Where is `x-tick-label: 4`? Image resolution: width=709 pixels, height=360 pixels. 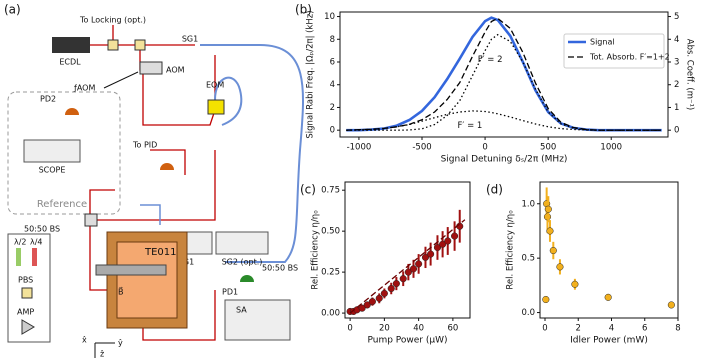 x-tick-label: 4 is located at coordinates (611, 329).